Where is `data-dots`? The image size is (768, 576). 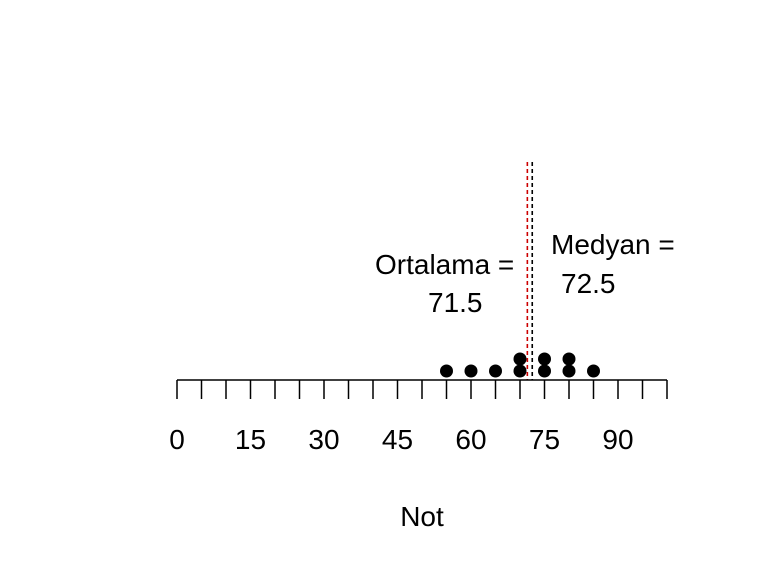 data-dots is located at coordinates (520, 365).